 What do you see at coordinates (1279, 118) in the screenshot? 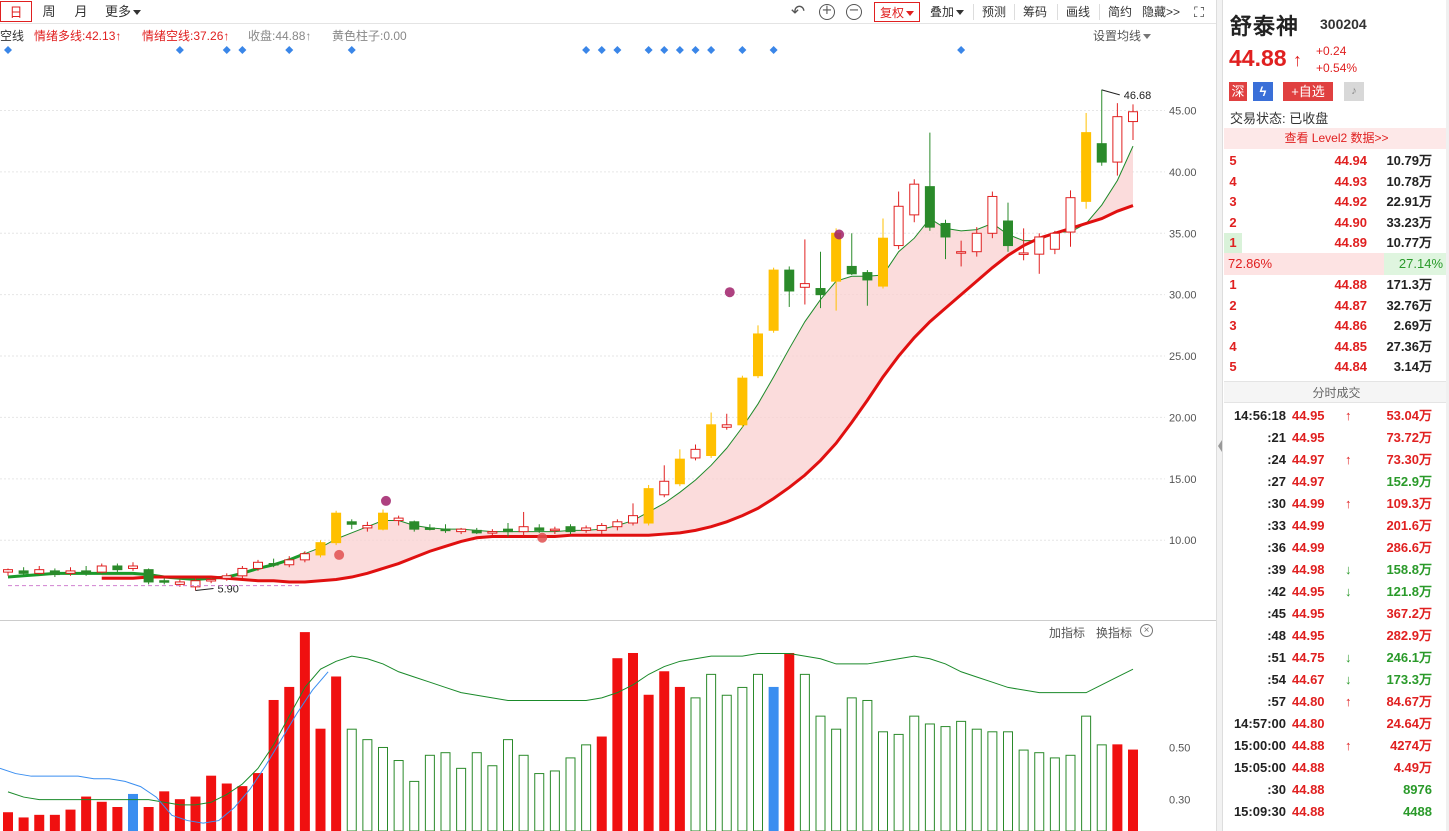
I see `trading-state: 交易状态: 已收盘` at bounding box center [1279, 118].